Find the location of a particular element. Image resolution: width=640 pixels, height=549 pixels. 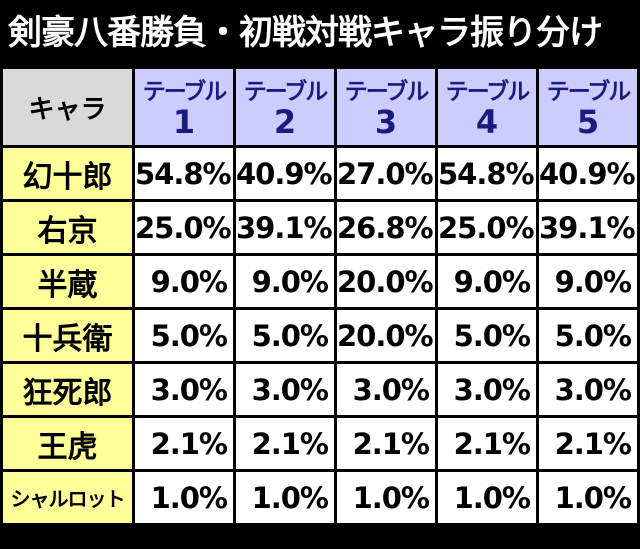

row-name: 十兵衛 is located at coordinates (67, 335).